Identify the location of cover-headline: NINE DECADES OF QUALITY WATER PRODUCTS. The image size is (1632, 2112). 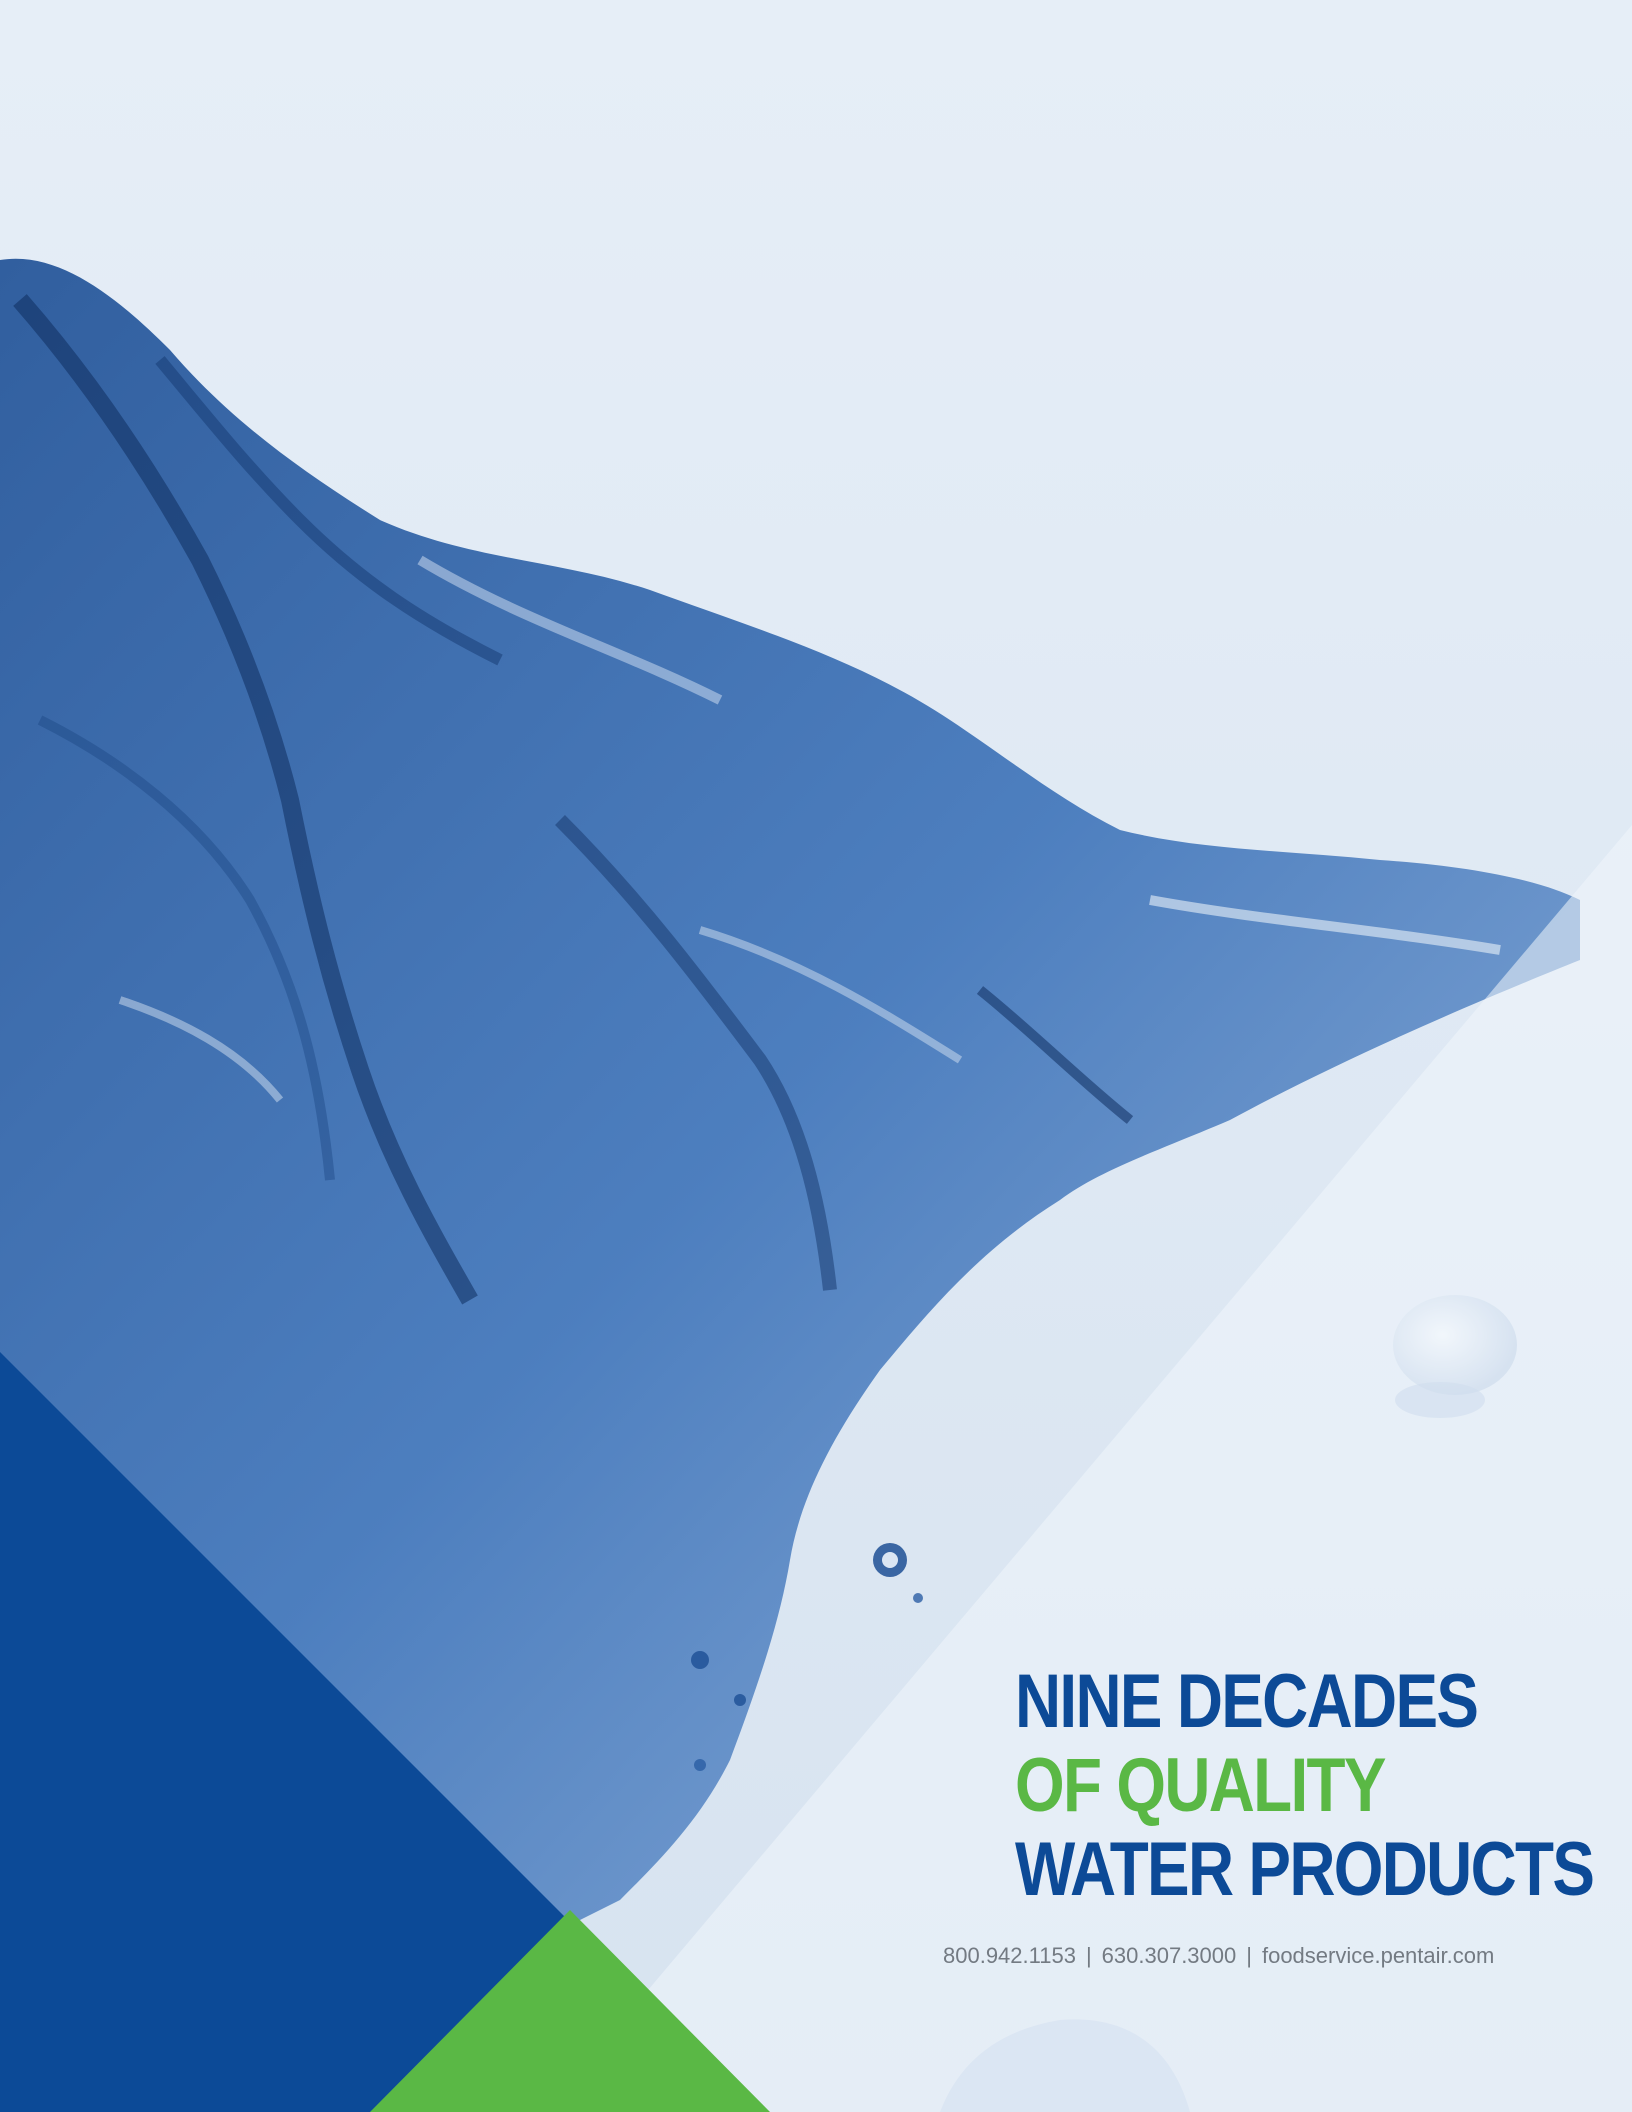
(1305, 1785).